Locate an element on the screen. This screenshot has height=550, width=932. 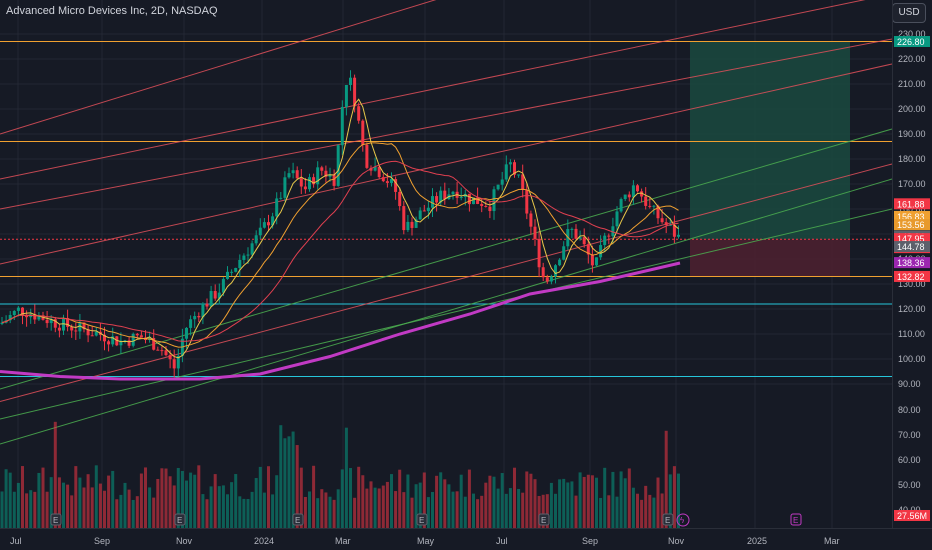
position-loss-zone is located at coordinates (770, 258).